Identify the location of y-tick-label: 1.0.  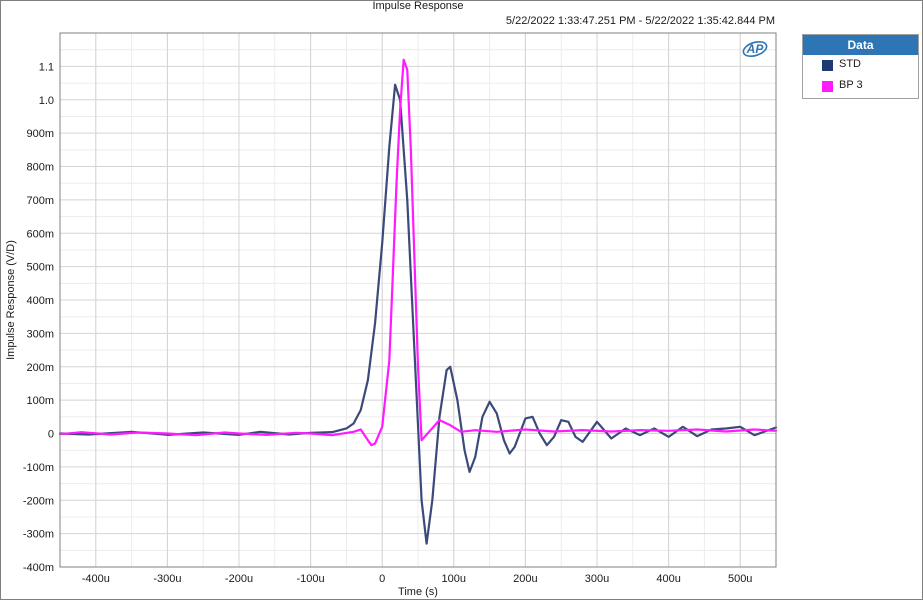
(46, 101).